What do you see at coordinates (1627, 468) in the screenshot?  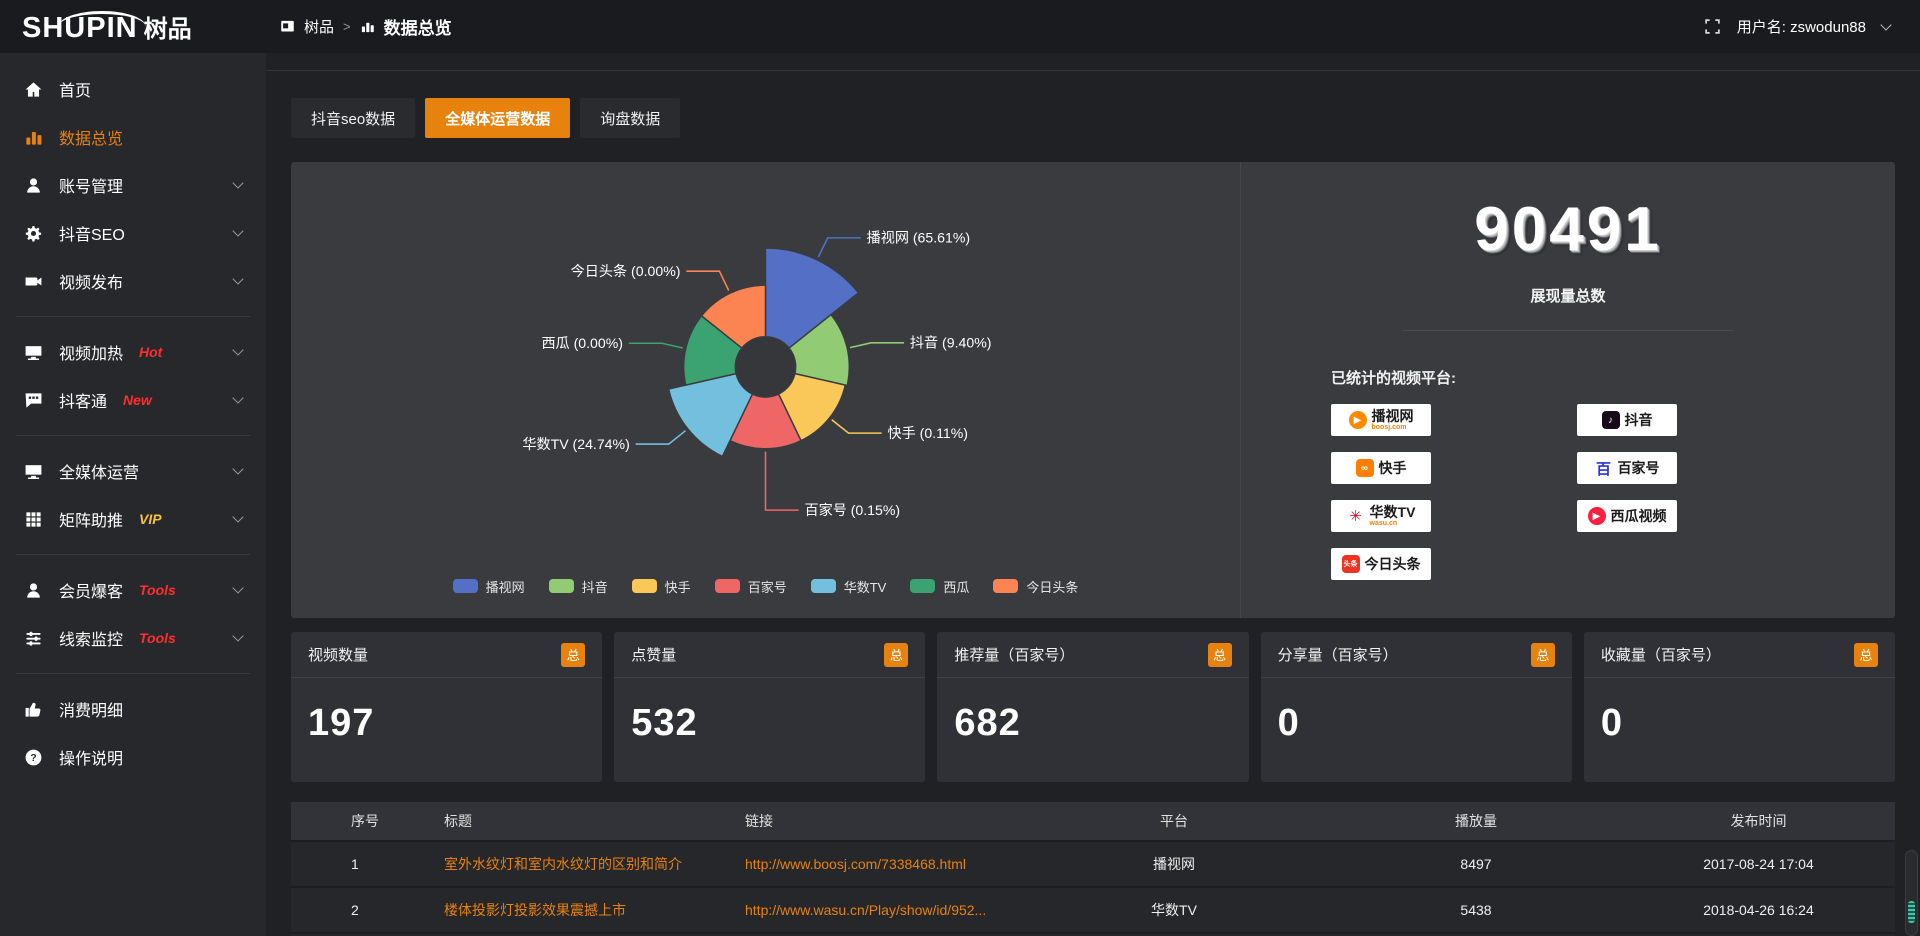 I see `platform-badge-百家号: 百百家号` at bounding box center [1627, 468].